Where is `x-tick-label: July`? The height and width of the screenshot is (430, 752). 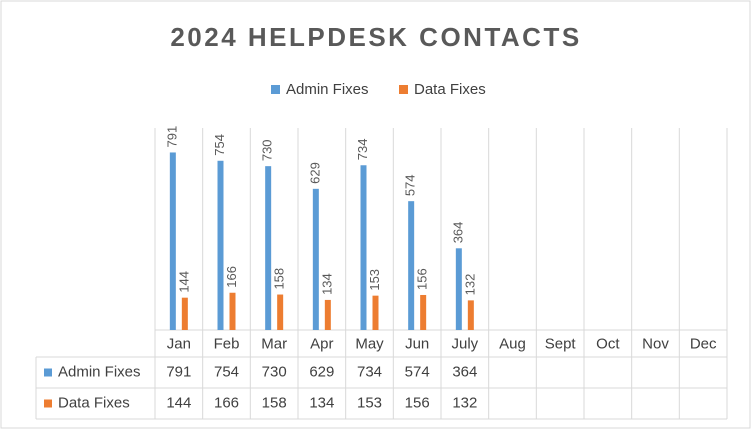 x-tick-label: July is located at coordinates (464, 343).